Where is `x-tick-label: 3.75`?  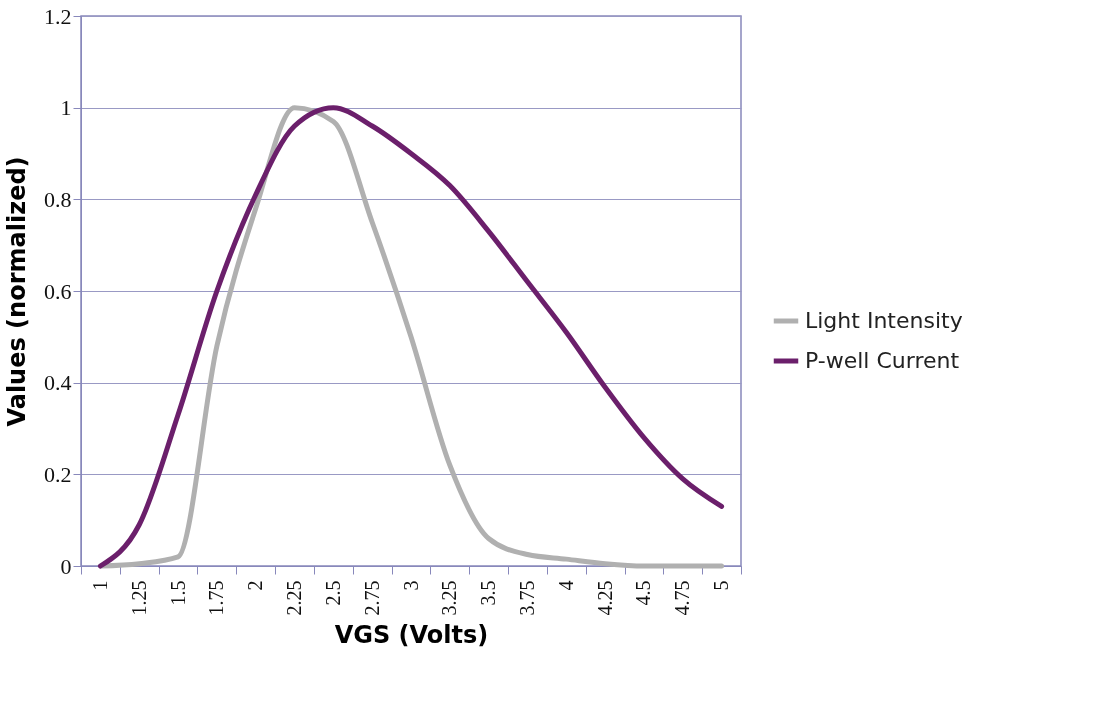 x-tick-label: 3.75 is located at coordinates (526, 598).